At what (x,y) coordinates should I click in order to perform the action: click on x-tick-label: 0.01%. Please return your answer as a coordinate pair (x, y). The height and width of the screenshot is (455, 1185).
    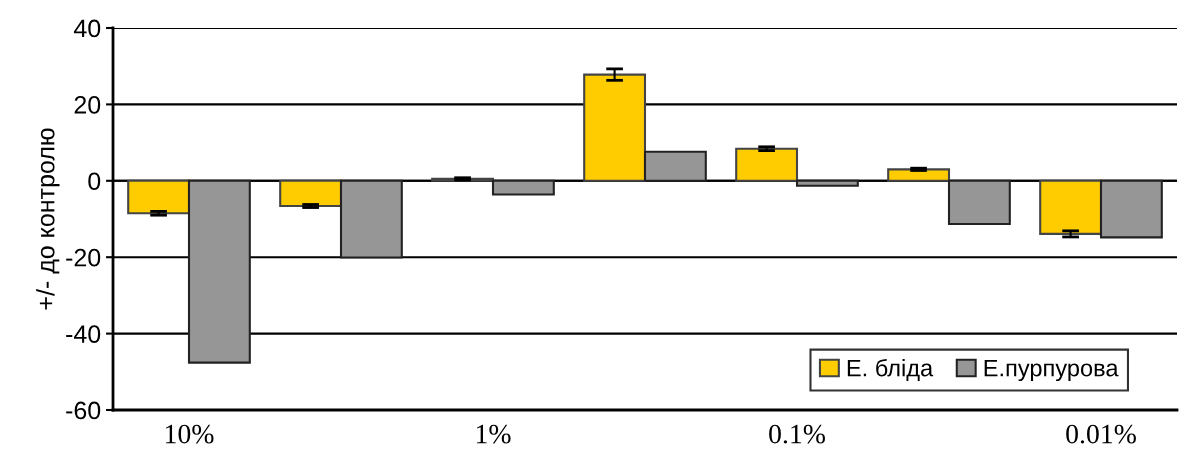
    Looking at the image, I should click on (1101, 434).